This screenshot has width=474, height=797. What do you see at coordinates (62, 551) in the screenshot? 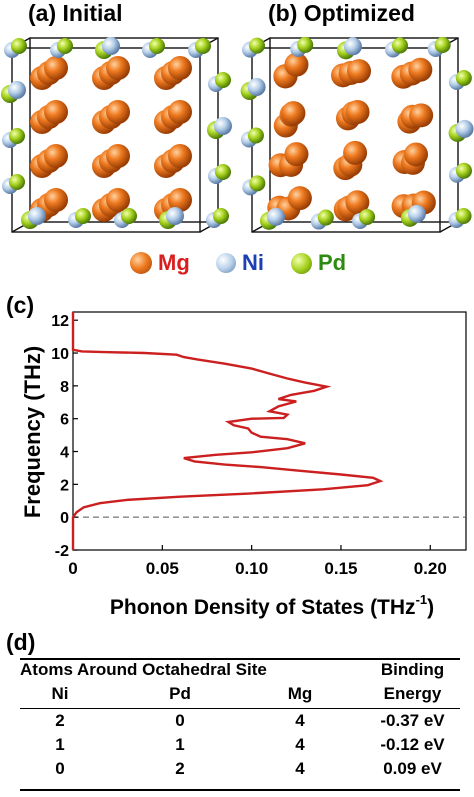
I see `y-tick-label: -2` at bounding box center [62, 551].